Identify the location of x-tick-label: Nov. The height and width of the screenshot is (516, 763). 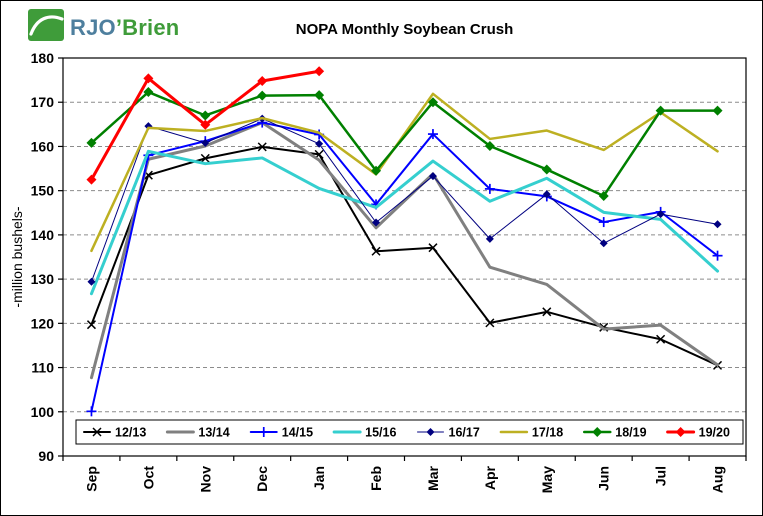
(205, 479).